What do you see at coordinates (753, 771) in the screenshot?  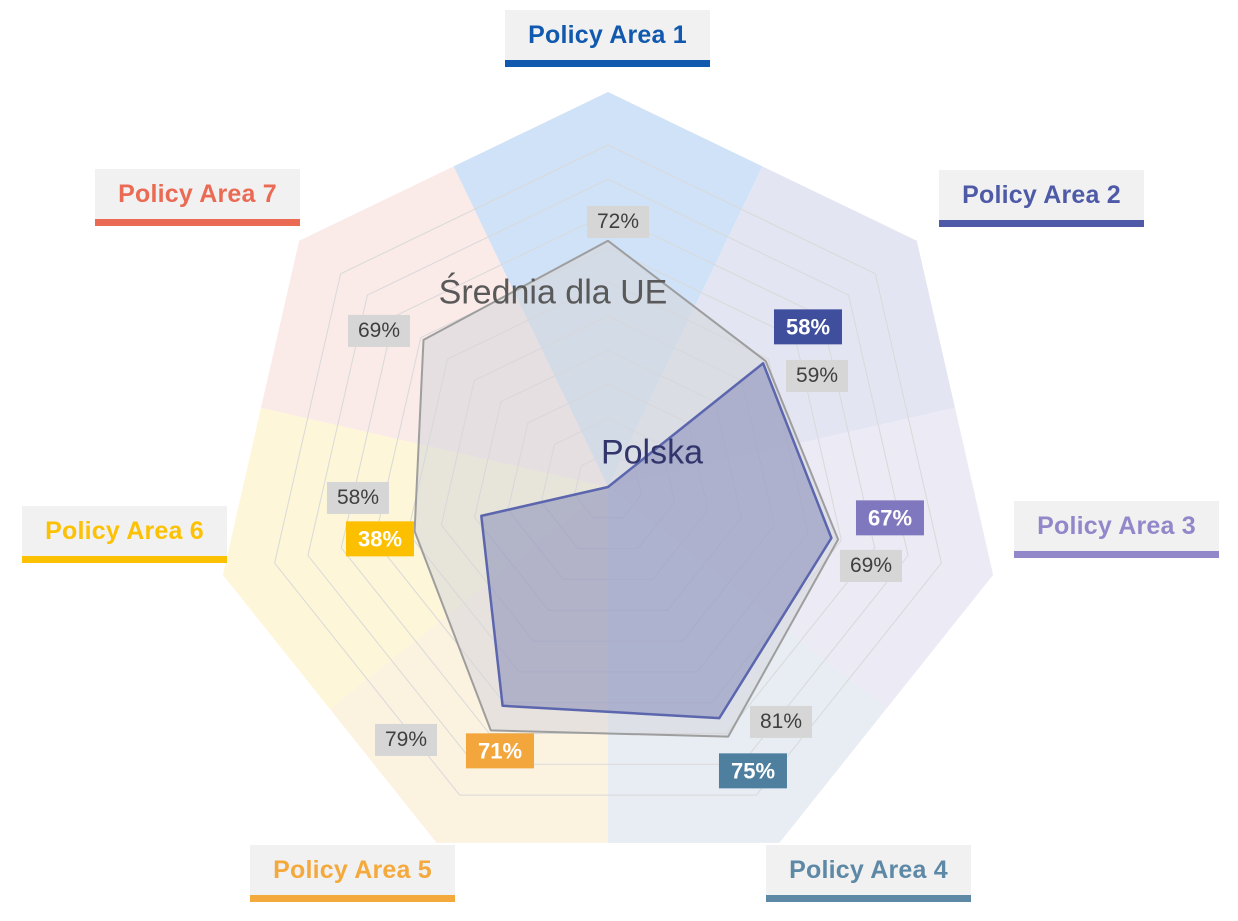 I see `polska-value-badge-area-4: 75%` at bounding box center [753, 771].